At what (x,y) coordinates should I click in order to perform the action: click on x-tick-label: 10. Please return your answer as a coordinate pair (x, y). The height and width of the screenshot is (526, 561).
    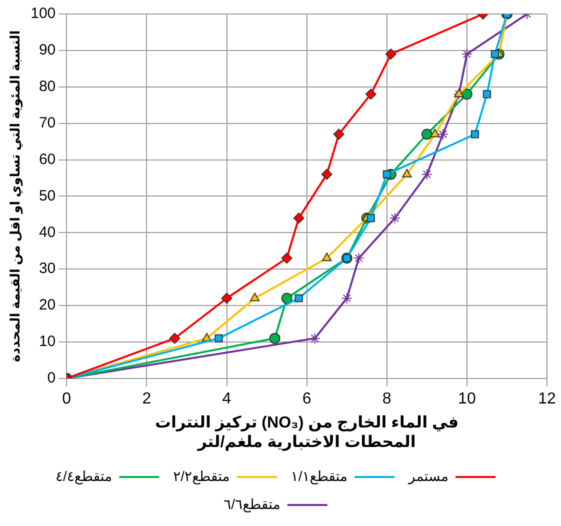
    Looking at the image, I should click on (467, 399).